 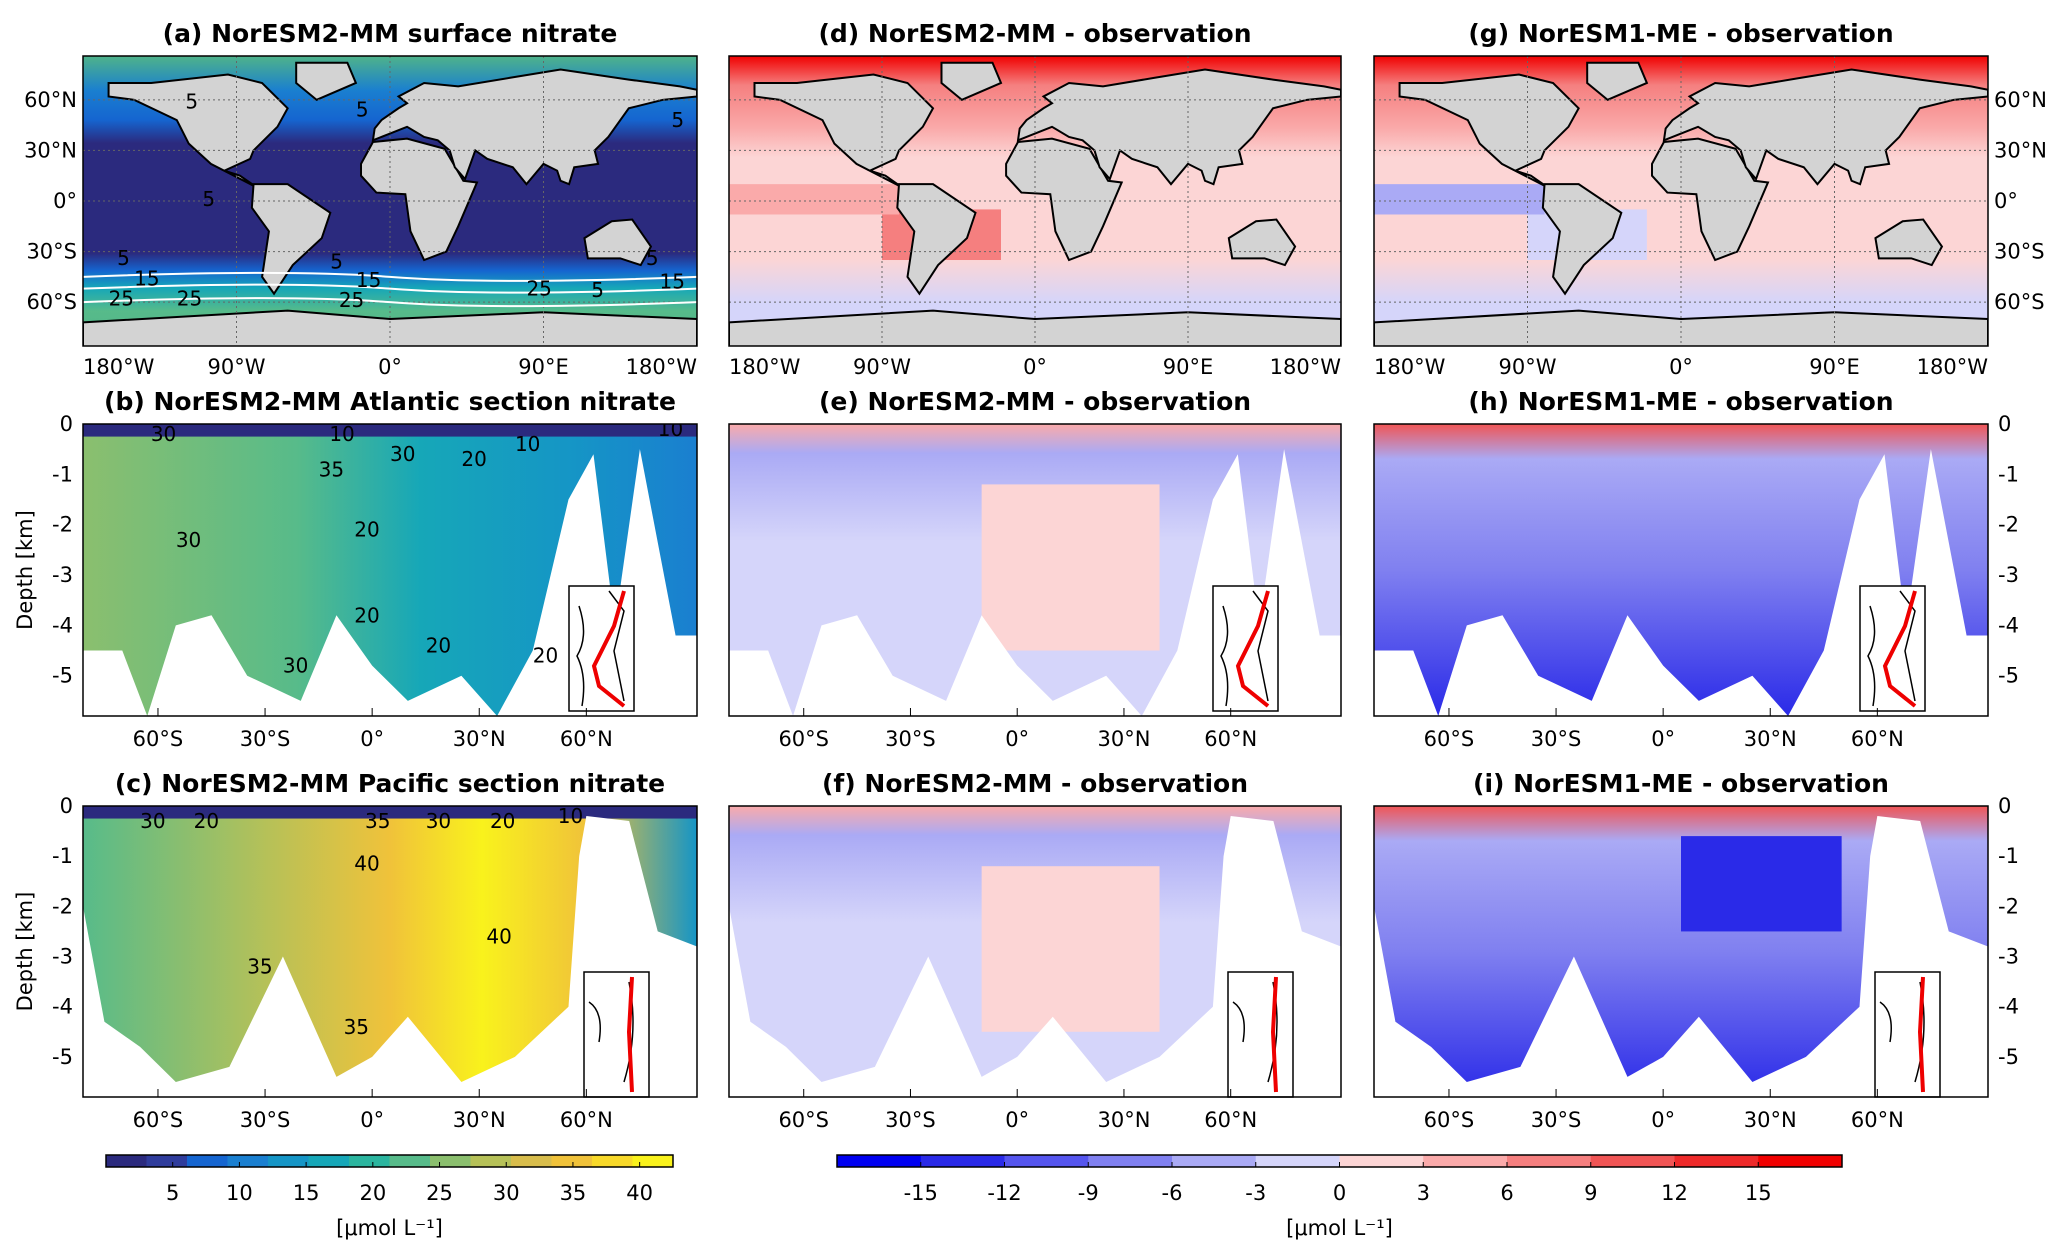 I want to click on panel-title: (c) NorESM2-MM Pacific section nitrate, so click(x=390, y=783).